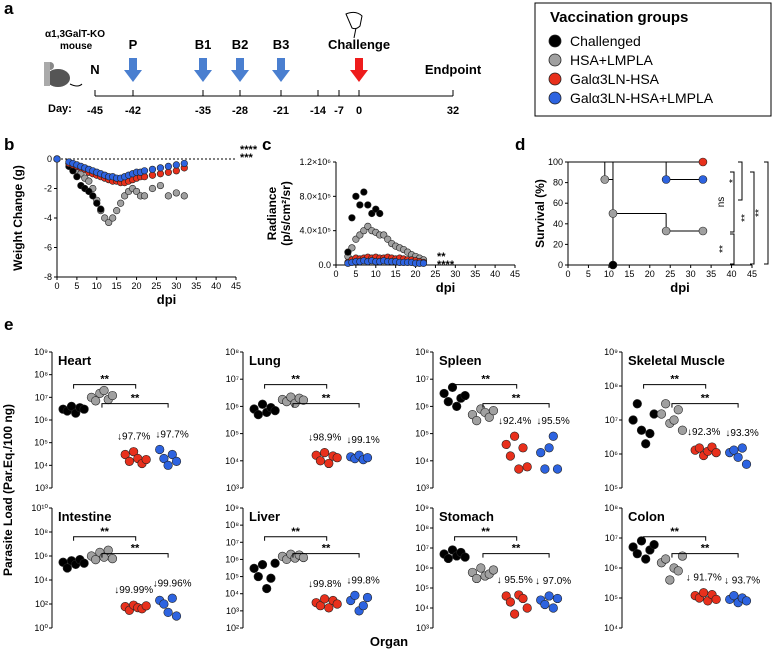  What do you see at coordinates (232, 488) in the screenshot?
I see `y-tick-label: 10³` at bounding box center [232, 488].